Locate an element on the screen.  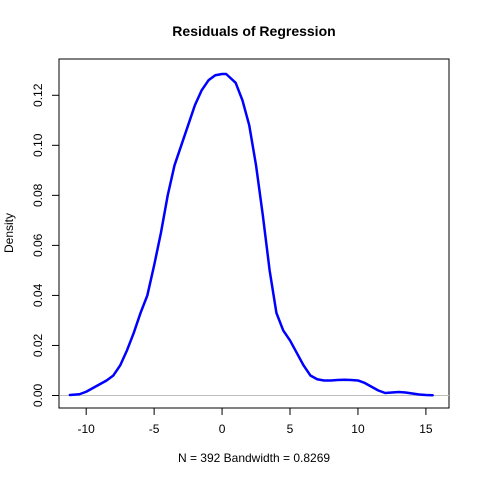
x-axis: -10 -5 0 5 10 15 is located at coordinates (255, 421).